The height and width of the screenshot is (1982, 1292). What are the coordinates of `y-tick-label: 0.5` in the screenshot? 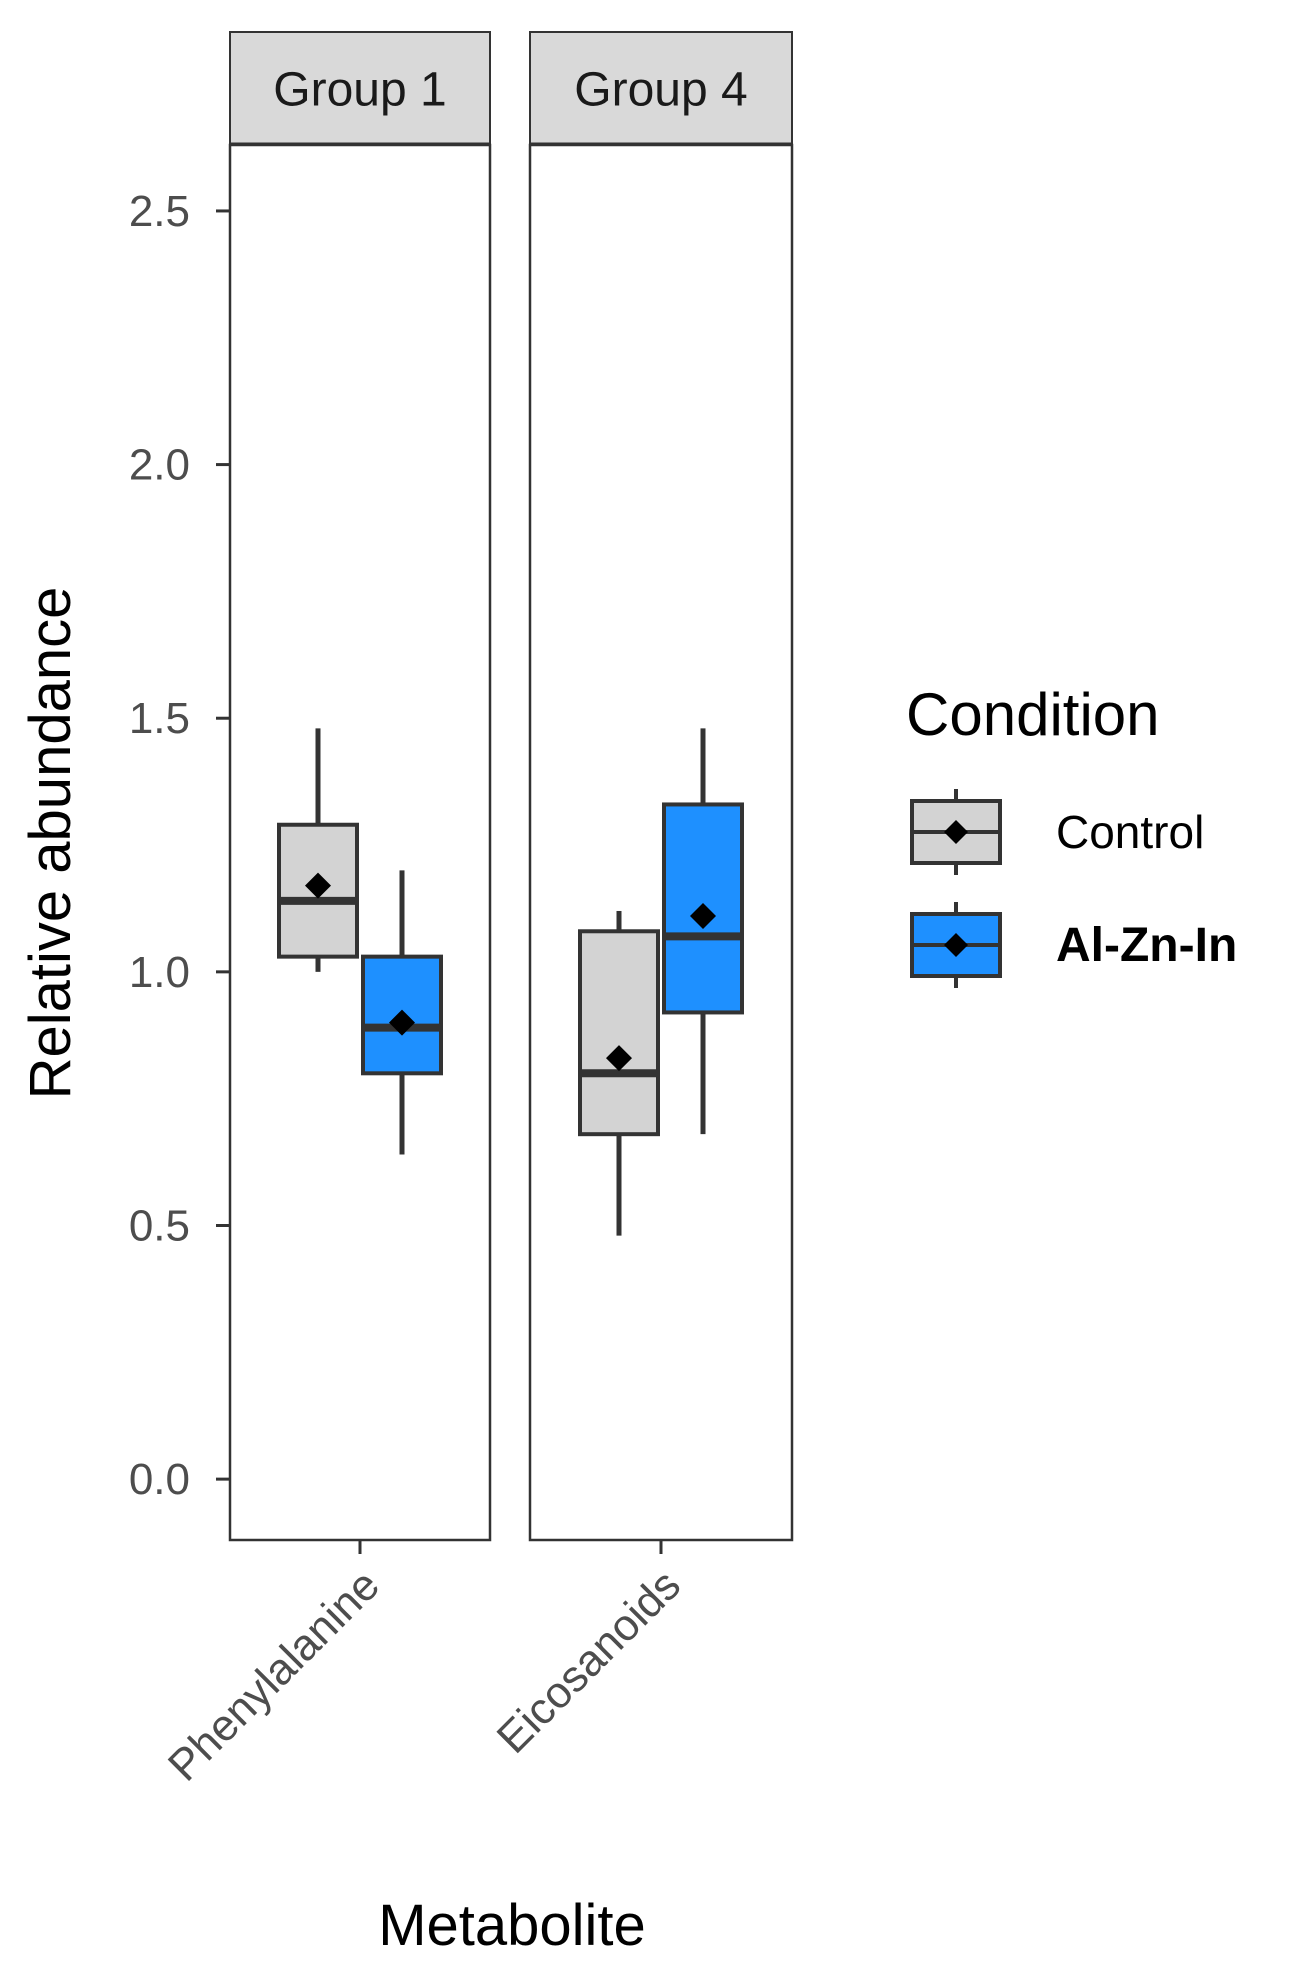 It's located at (159, 1225).